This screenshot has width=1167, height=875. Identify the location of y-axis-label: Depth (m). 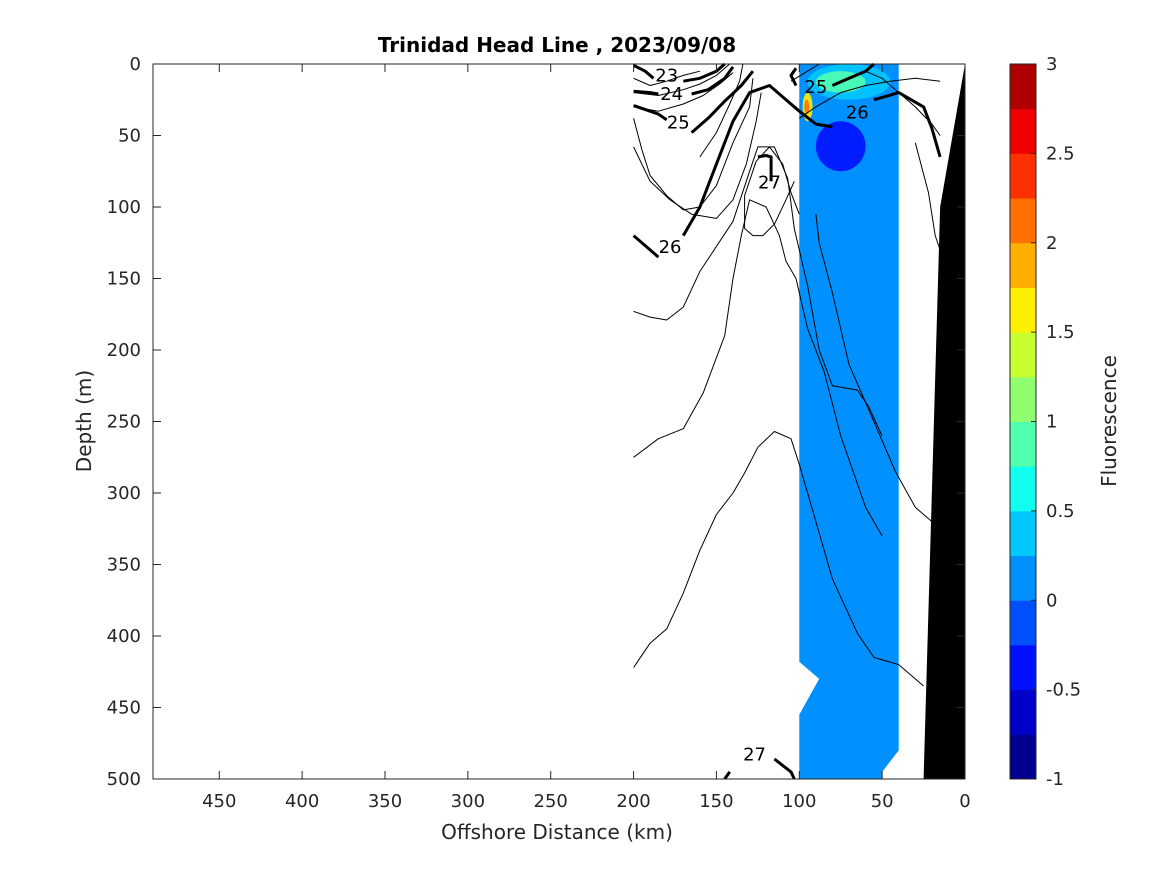
(84, 421).